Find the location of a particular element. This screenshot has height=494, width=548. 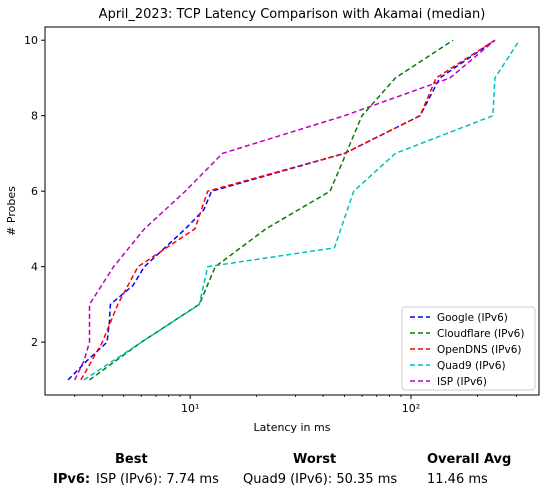

legend-label: Google (IPv6) is located at coordinates (472, 318).